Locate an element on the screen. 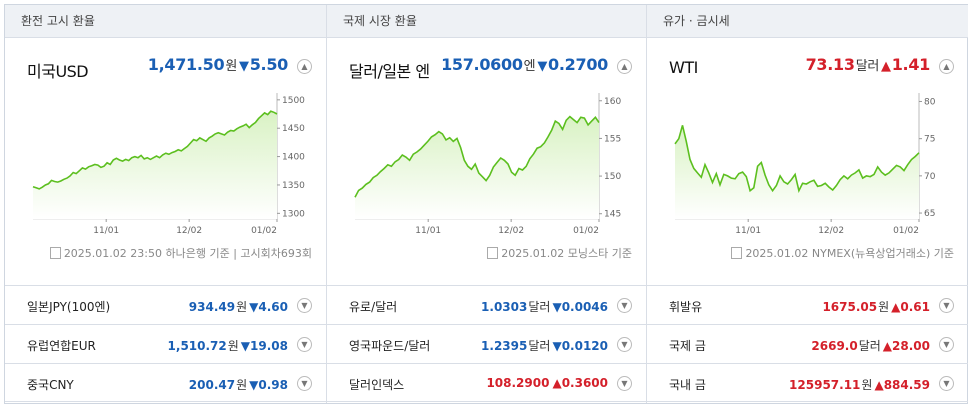 This screenshot has height=411, width=972. quote-row-change: 4.60 is located at coordinates (273, 307).